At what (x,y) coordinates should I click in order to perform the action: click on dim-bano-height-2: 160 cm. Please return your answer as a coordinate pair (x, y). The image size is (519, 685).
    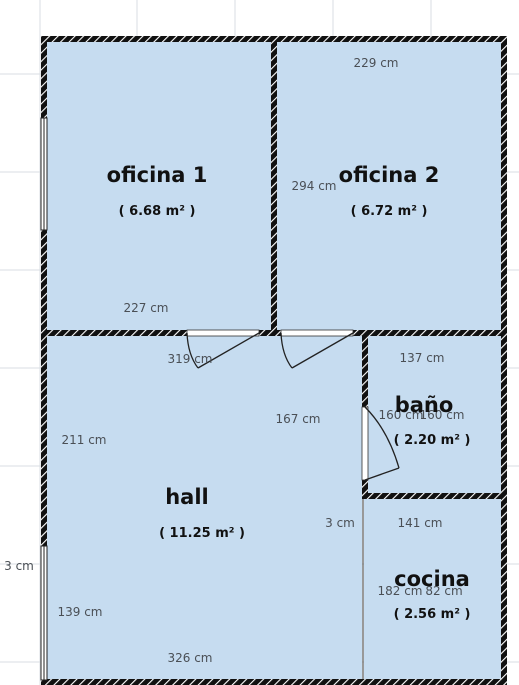
    Looking at the image, I should click on (441, 415).